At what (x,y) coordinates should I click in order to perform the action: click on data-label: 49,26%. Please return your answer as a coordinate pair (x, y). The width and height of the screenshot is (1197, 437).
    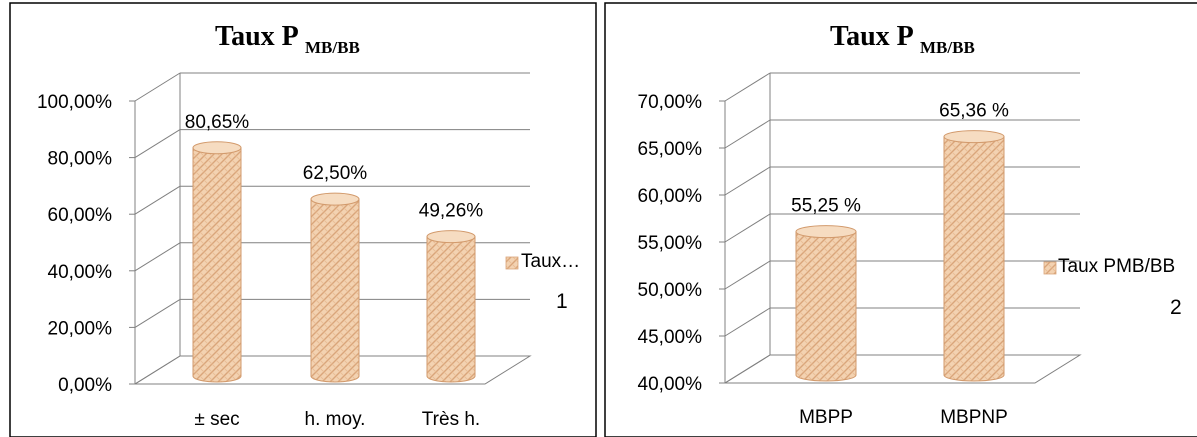
    Looking at the image, I should click on (451, 211).